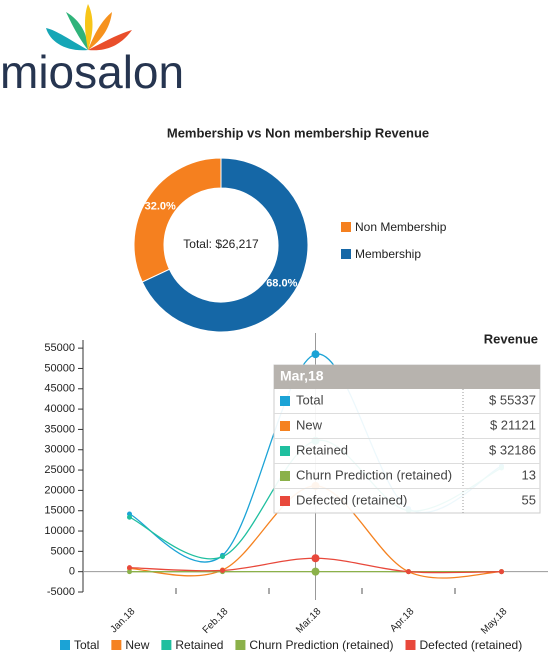 This screenshot has width=559, height=668. Describe the element at coordinates (160, 206) in the screenshot. I see `data-label: 32.0%` at that location.